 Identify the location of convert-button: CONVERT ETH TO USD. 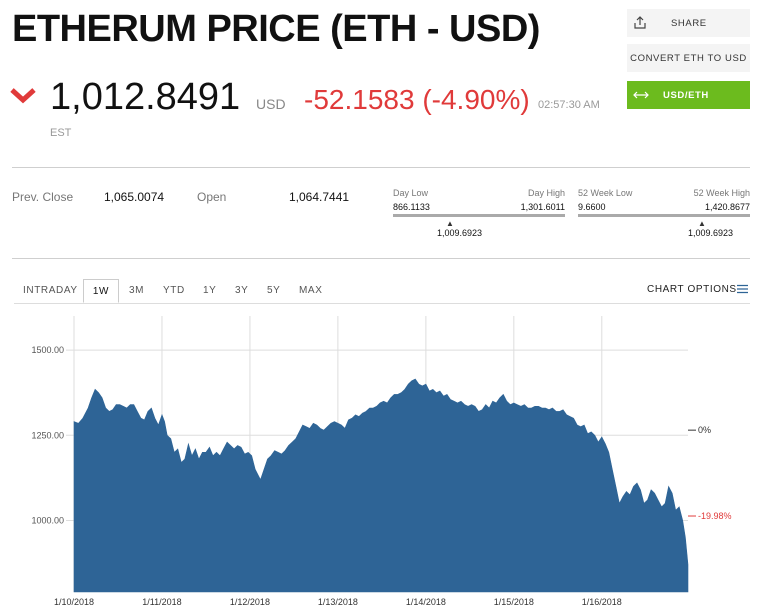
(688, 58).